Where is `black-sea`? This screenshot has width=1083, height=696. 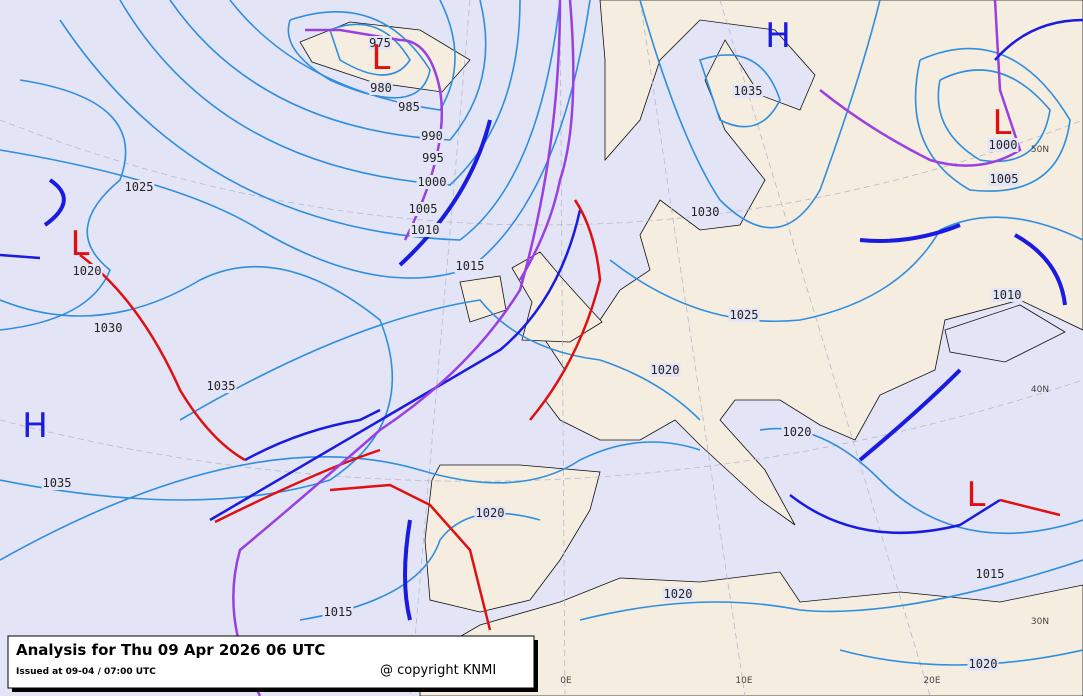 black-sea is located at coordinates (1005, 333).